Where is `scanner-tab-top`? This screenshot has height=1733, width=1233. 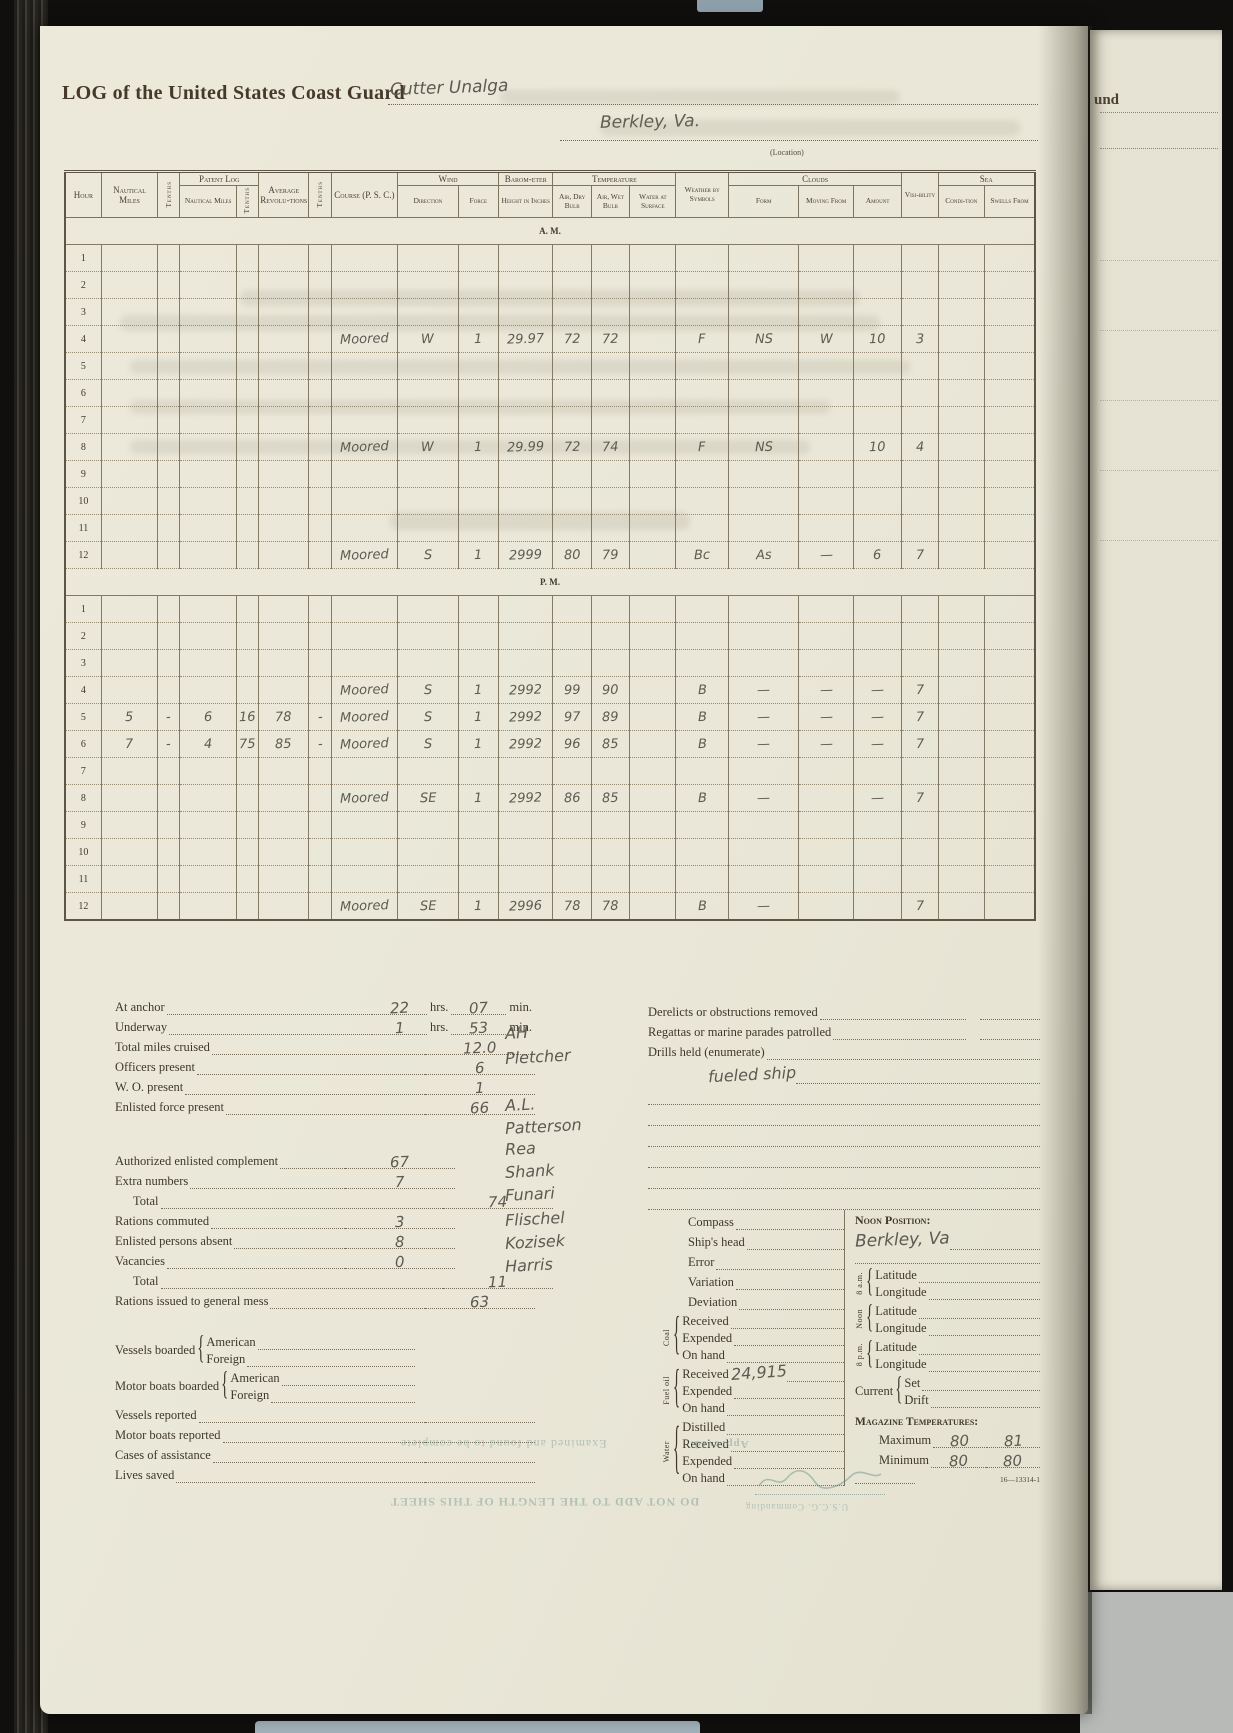
scanner-tab-top is located at coordinates (730, 6).